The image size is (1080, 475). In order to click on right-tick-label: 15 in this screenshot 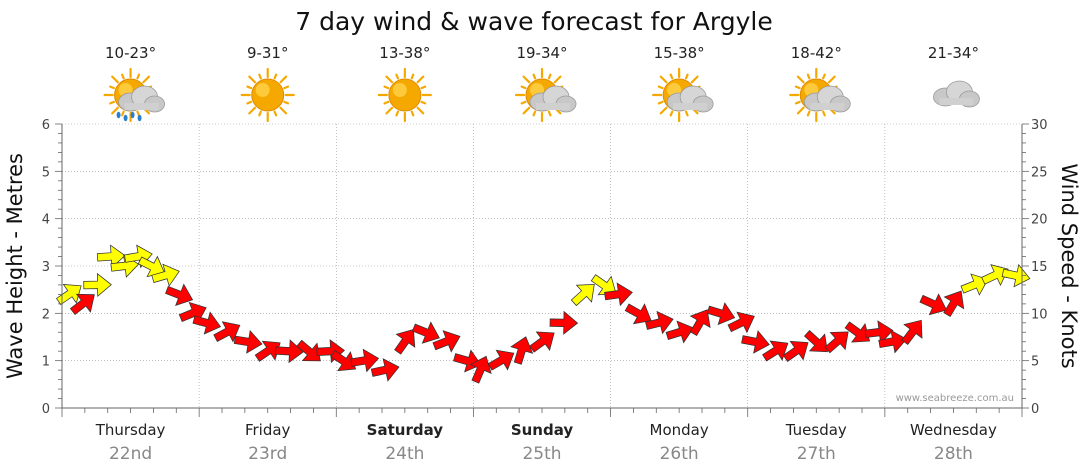, I will do `click(1039, 267)`.